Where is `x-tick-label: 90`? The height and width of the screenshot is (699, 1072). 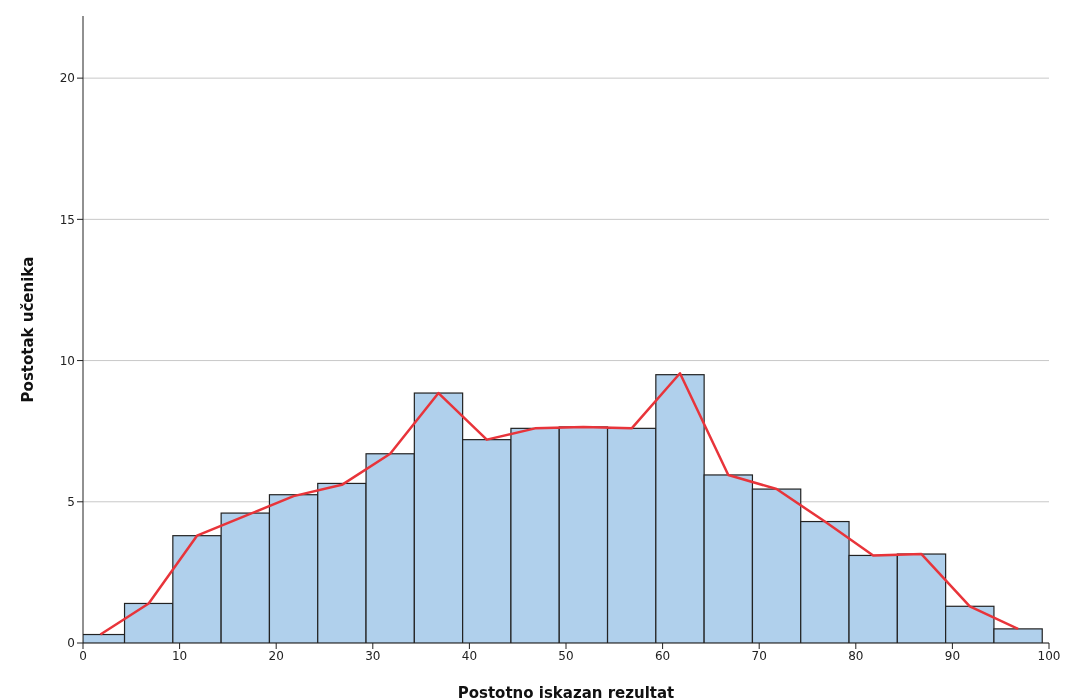
x-tick-label: 90 is located at coordinates (952, 655).